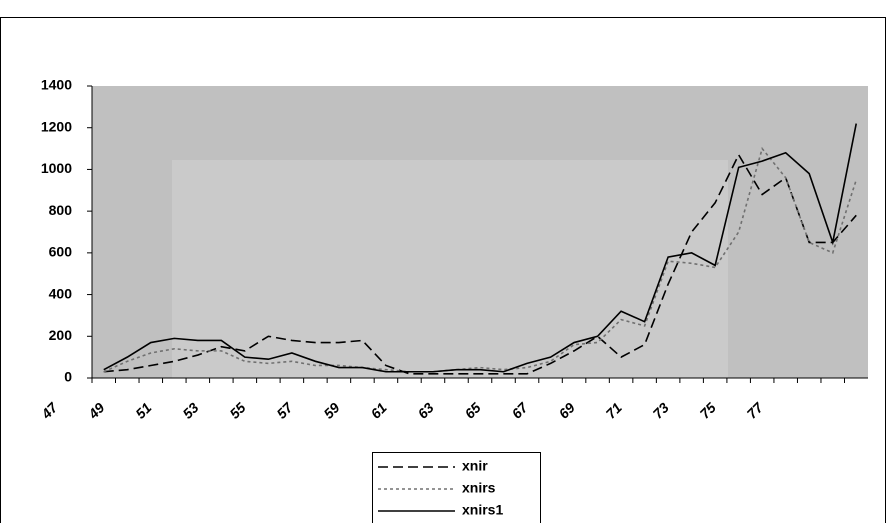  Describe the element at coordinates (68, 377) in the screenshot. I see `y-tick-label: 0` at that location.